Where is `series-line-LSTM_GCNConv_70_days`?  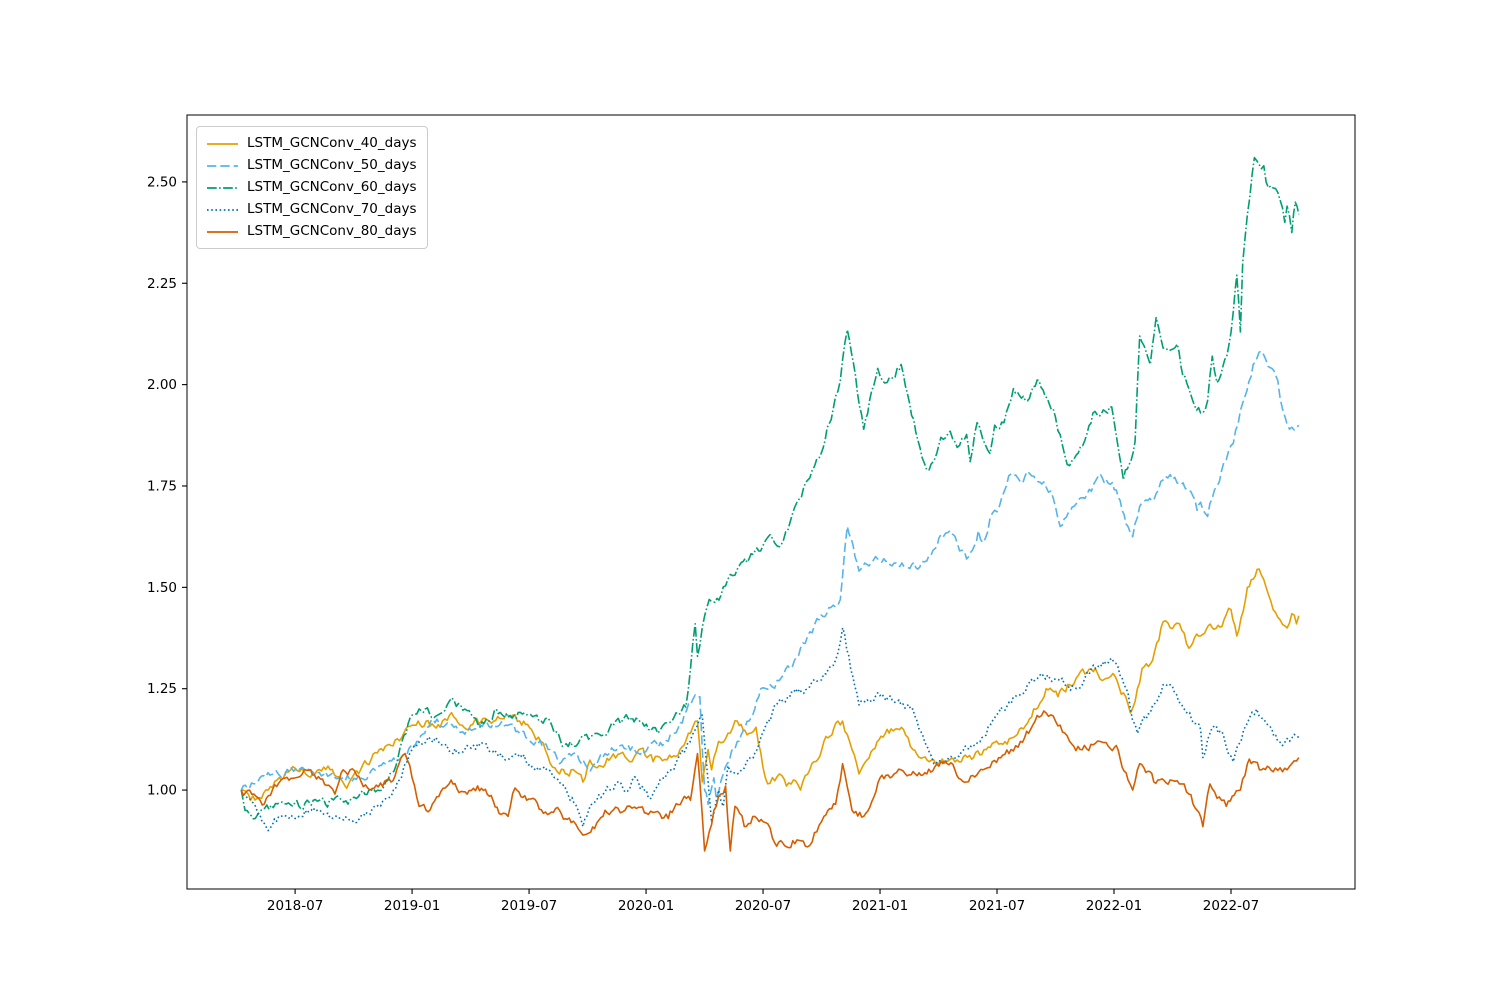 series-line-LSTM_GCNConv_70_days is located at coordinates (770, 729).